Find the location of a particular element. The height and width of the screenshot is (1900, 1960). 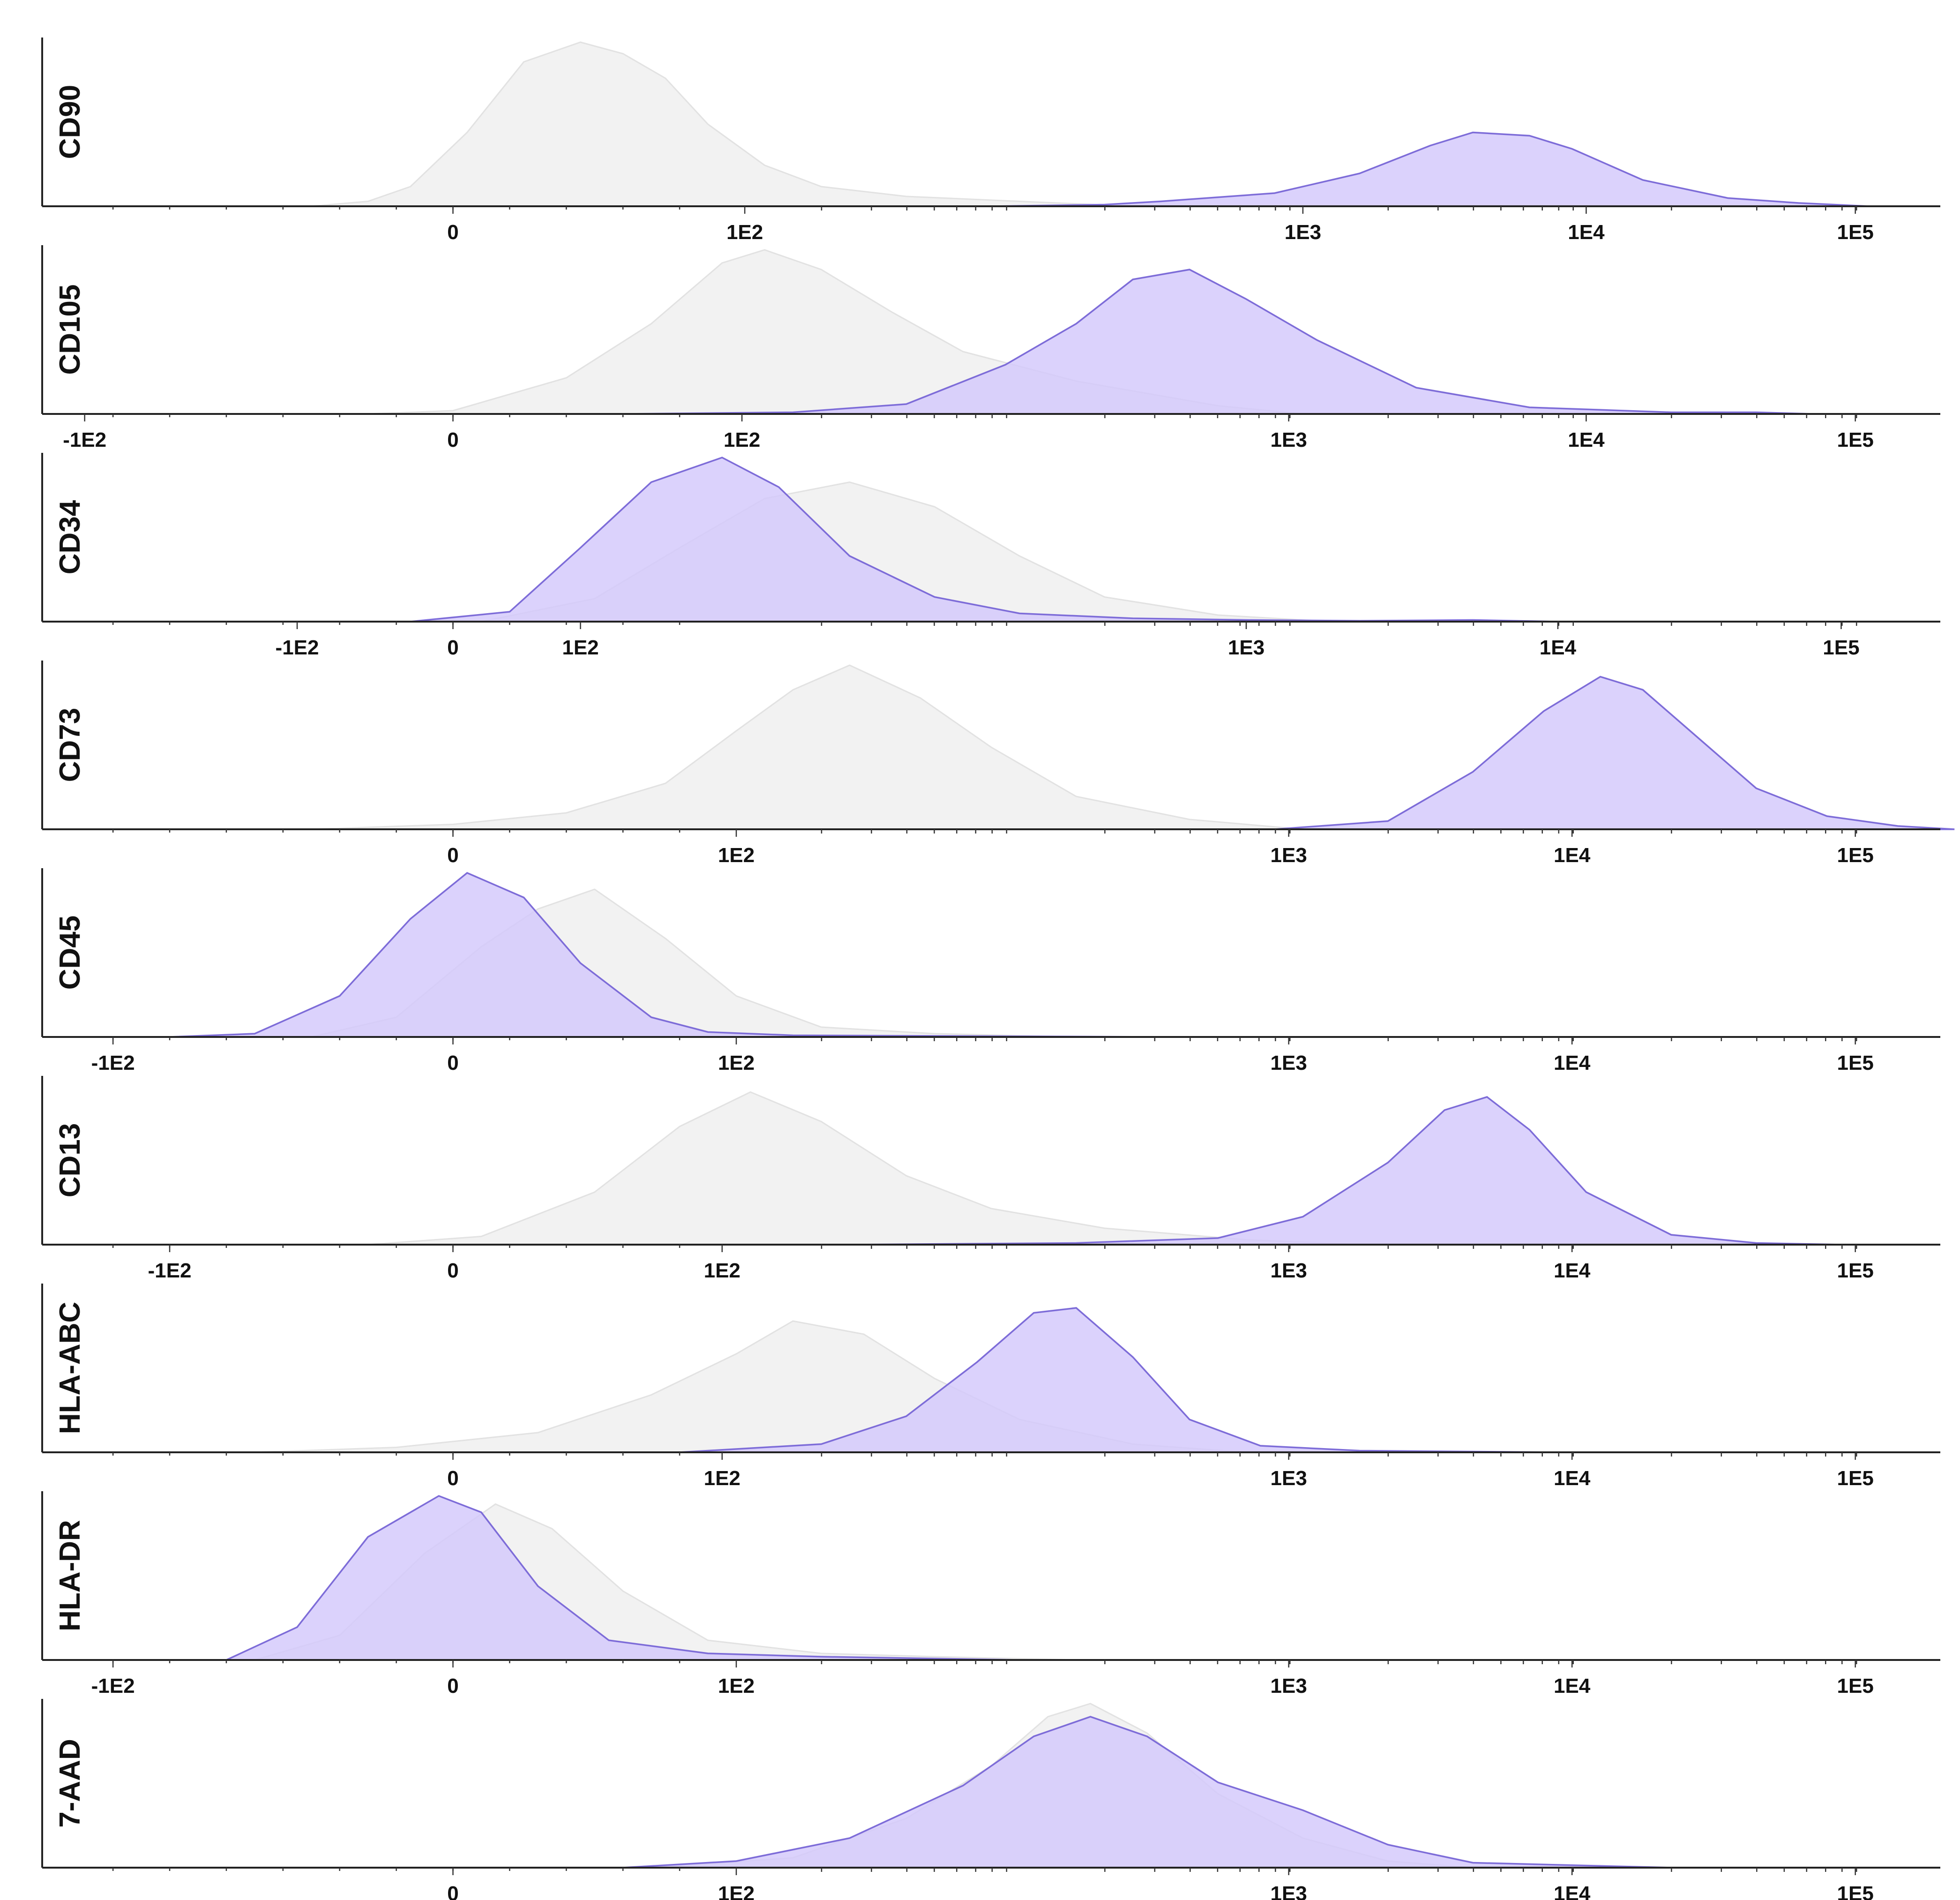

panel-cd13: -1E2 0 1E2 1E3 1E4 1E5 CD13 is located at coordinates (990, 1179).